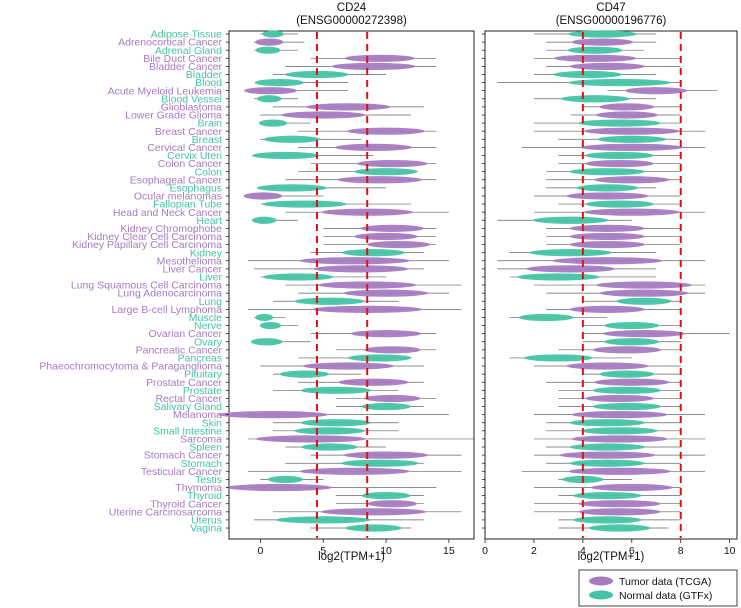 The image size is (741, 608). What do you see at coordinates (201, 440) in the screenshot?
I see `category-label: Sarcoma` at bounding box center [201, 440].